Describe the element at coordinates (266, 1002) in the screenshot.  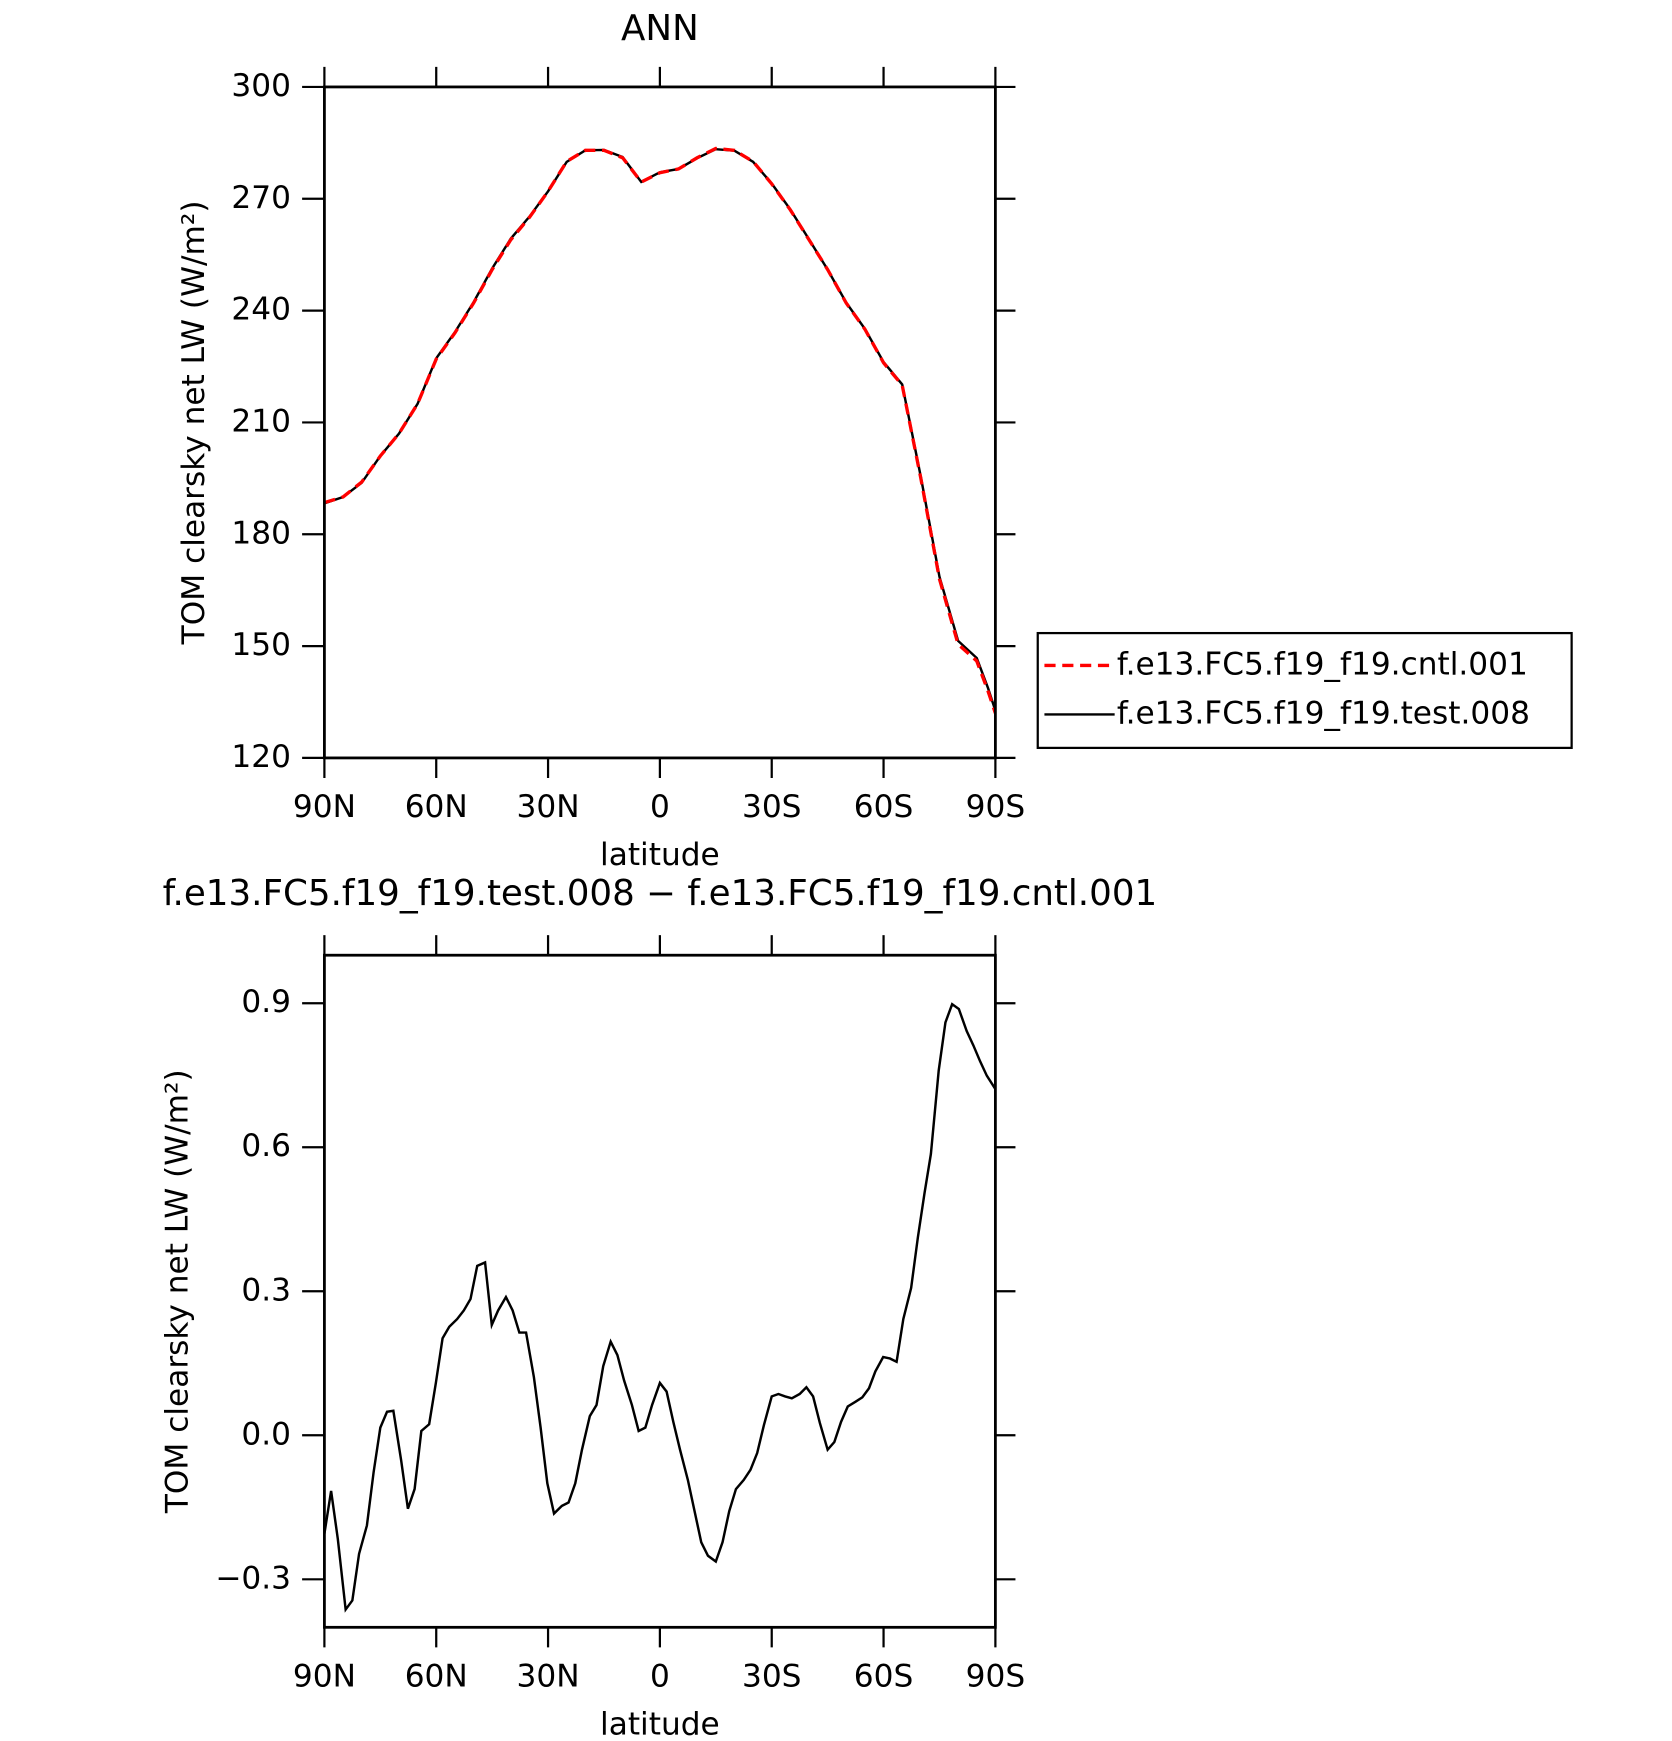
I see `y-tick-label: 0.9` at that location.